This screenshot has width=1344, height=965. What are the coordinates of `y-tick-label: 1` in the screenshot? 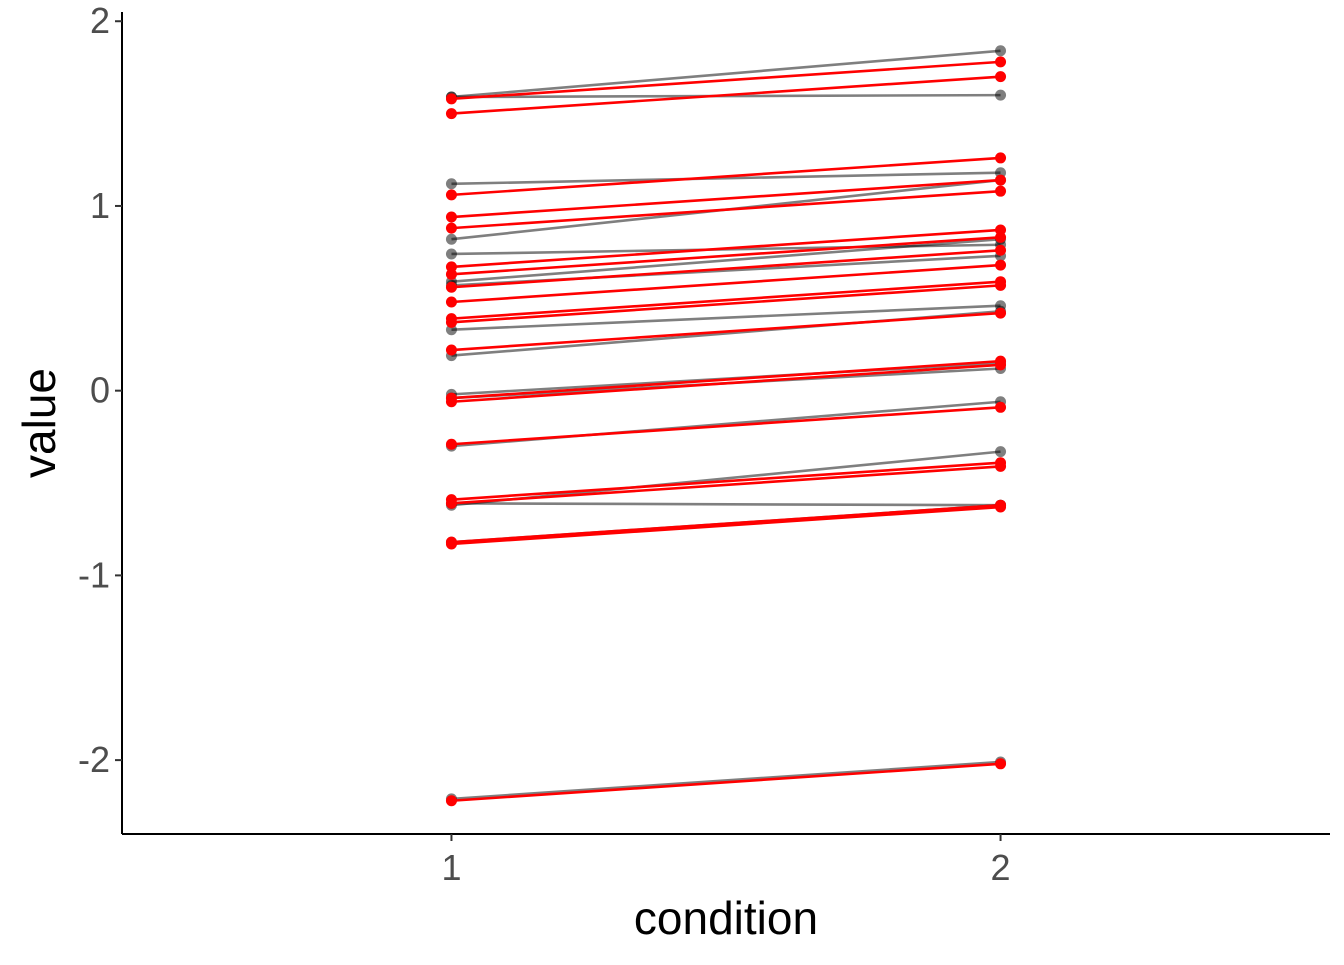 It's located at (100, 205).